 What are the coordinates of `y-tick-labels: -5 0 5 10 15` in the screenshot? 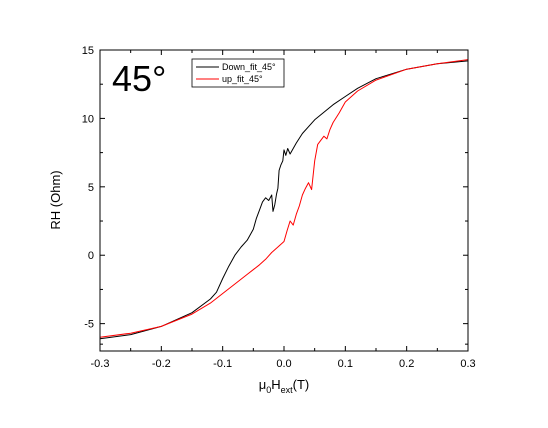 It's located at (88, 188).